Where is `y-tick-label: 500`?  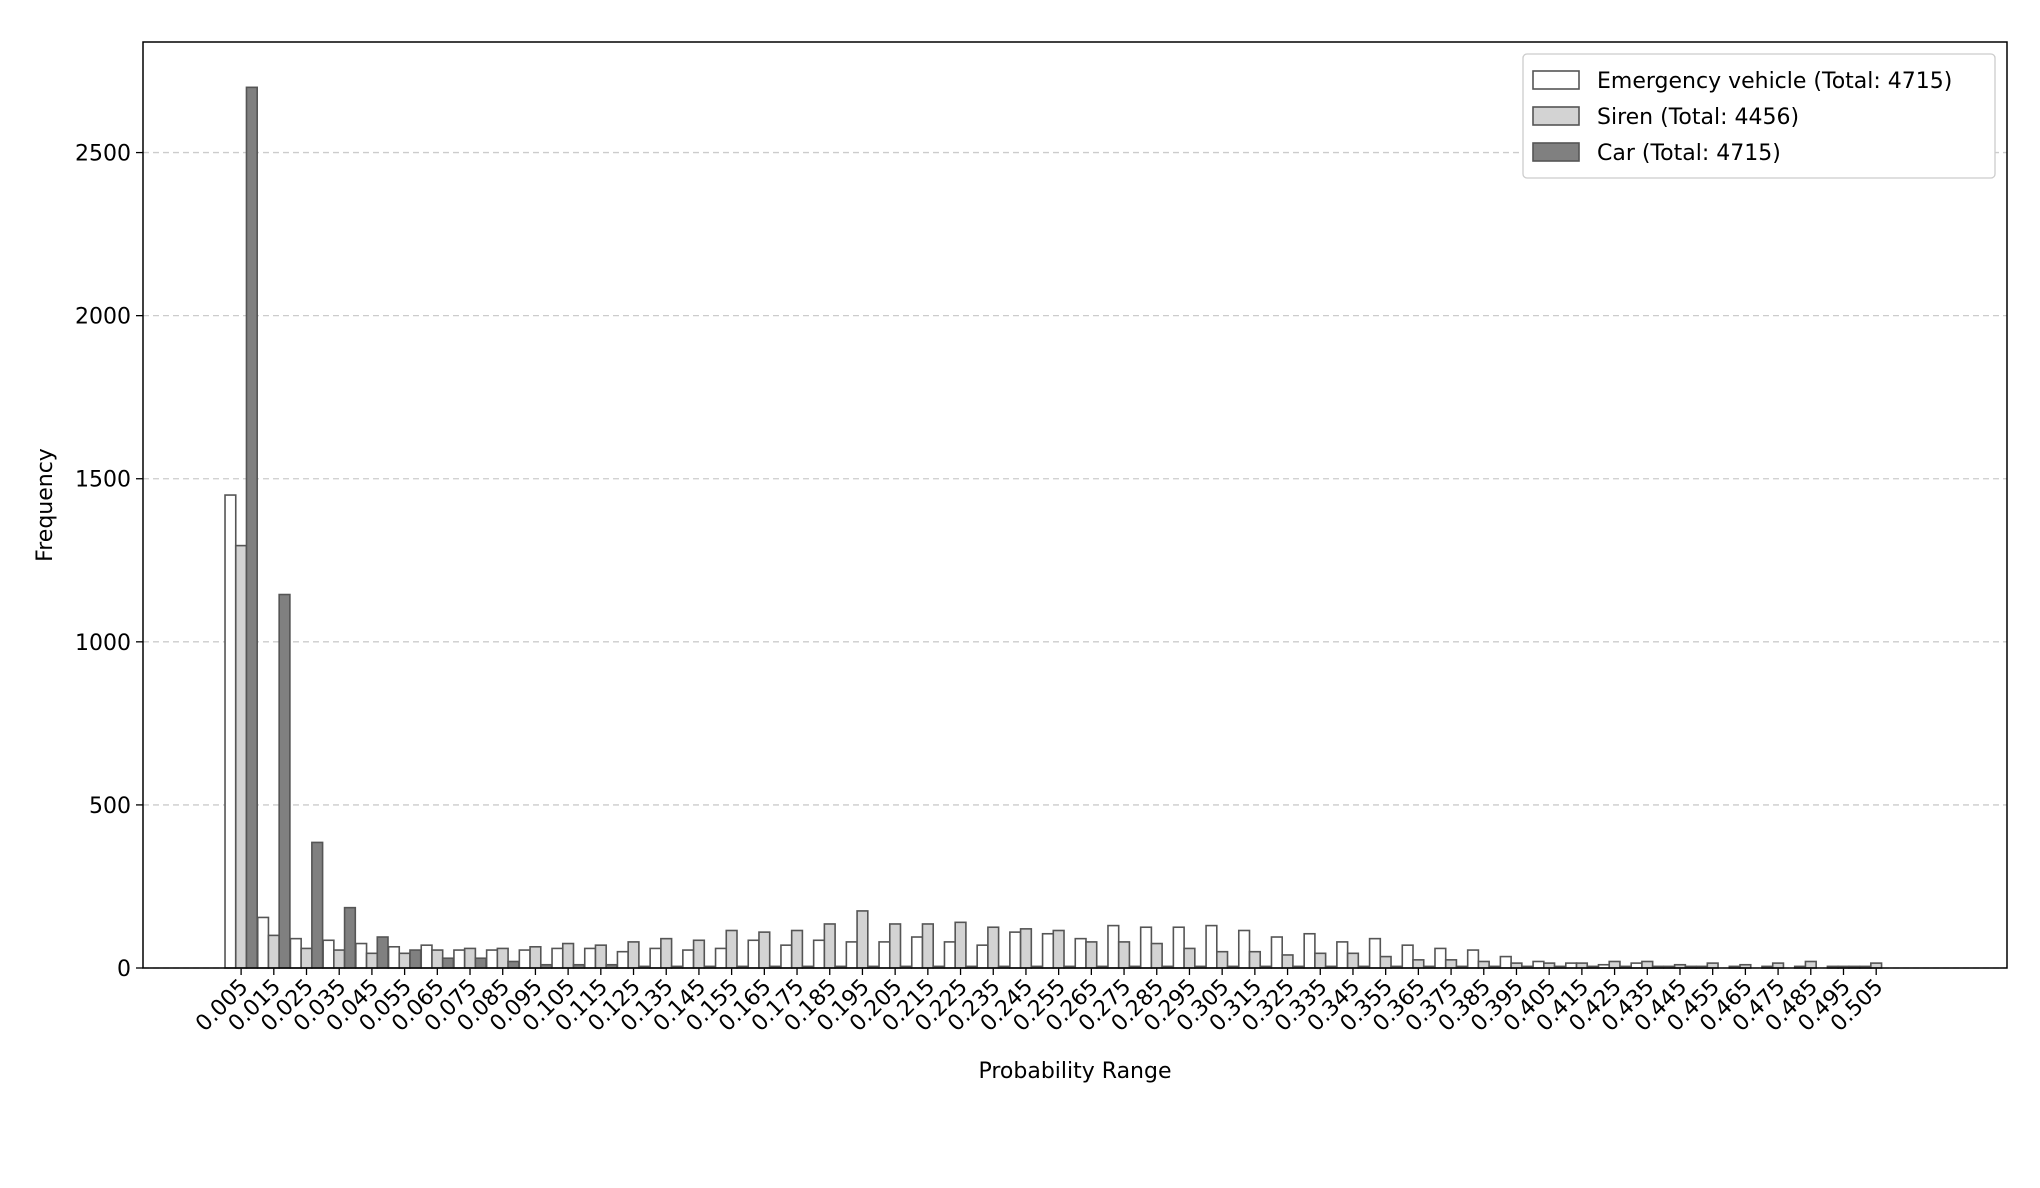 y-tick-label: 500 is located at coordinates (110, 806).